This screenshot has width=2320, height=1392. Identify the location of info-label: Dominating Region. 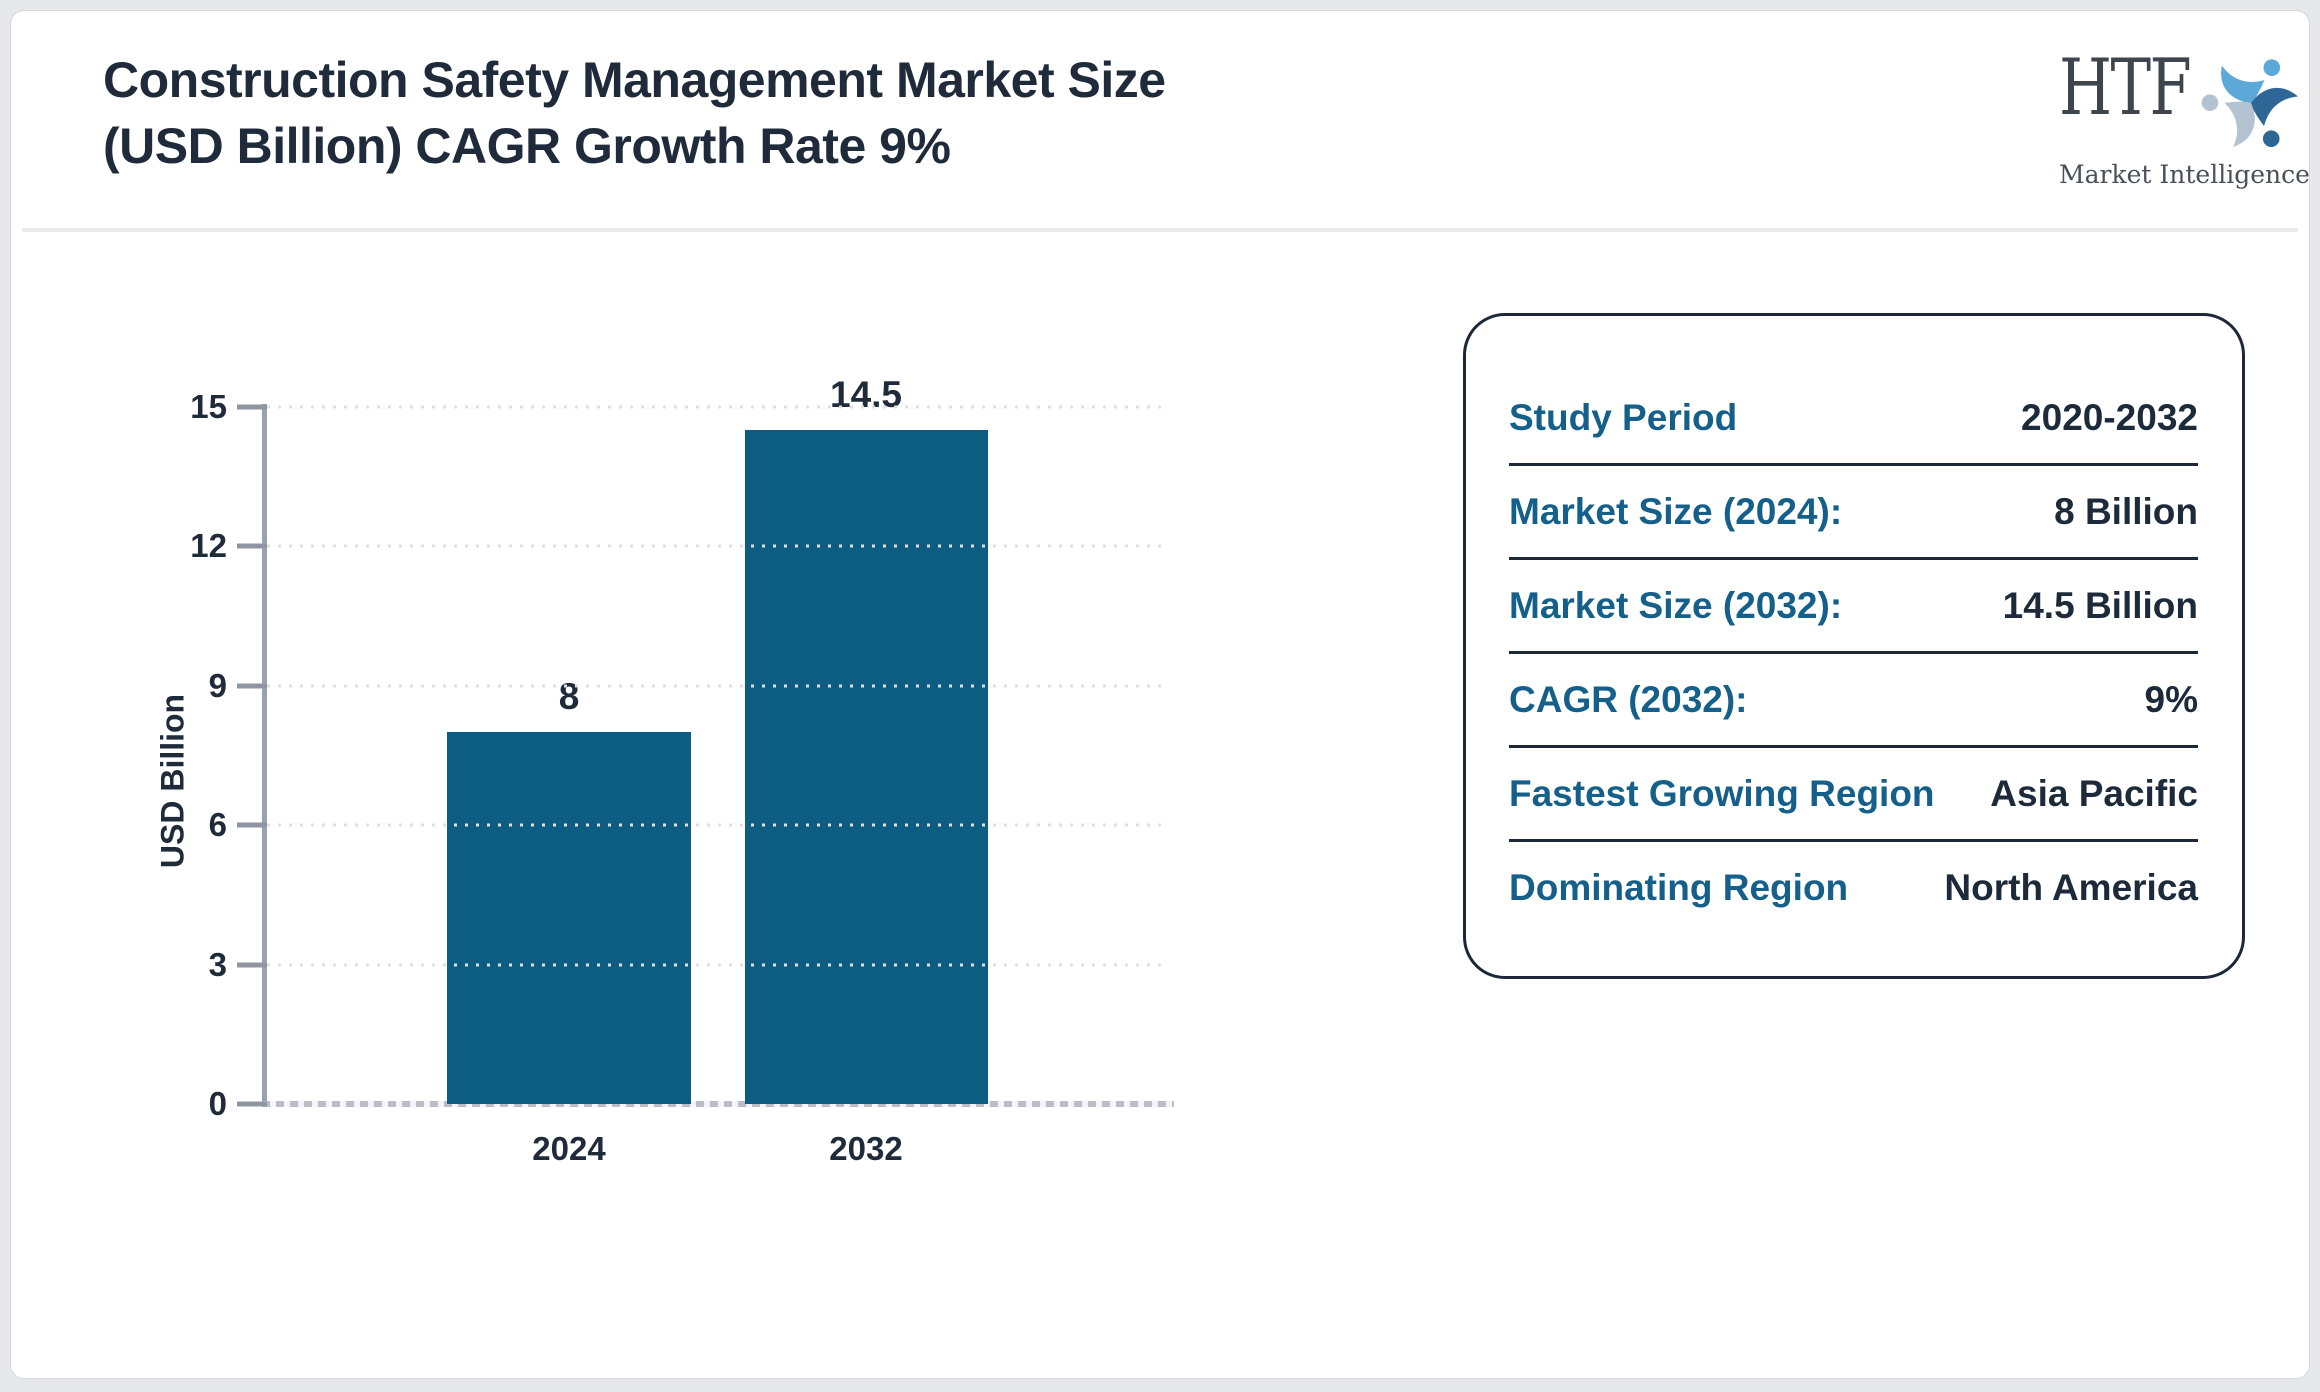
(1679, 887).